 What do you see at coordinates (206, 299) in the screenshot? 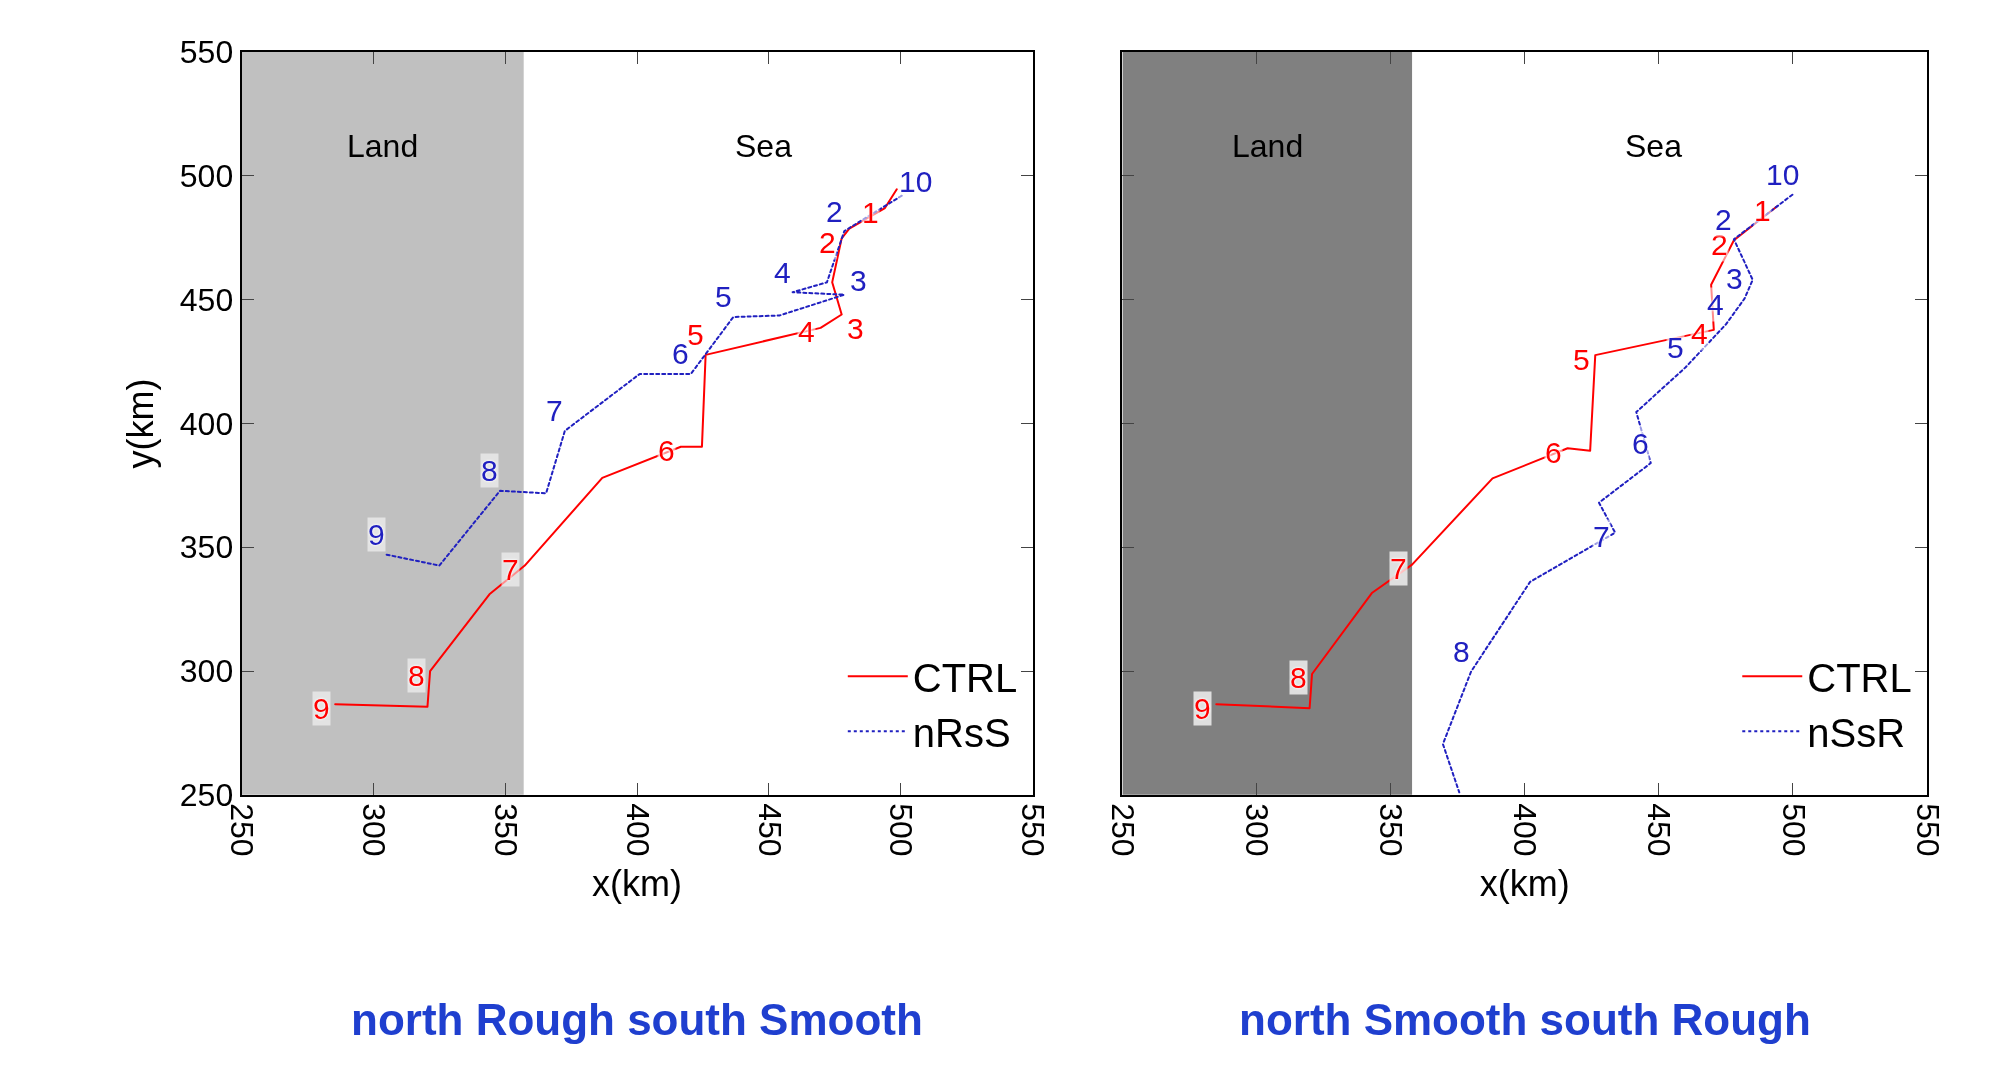
I see `y-tick-label: 450` at bounding box center [206, 299].